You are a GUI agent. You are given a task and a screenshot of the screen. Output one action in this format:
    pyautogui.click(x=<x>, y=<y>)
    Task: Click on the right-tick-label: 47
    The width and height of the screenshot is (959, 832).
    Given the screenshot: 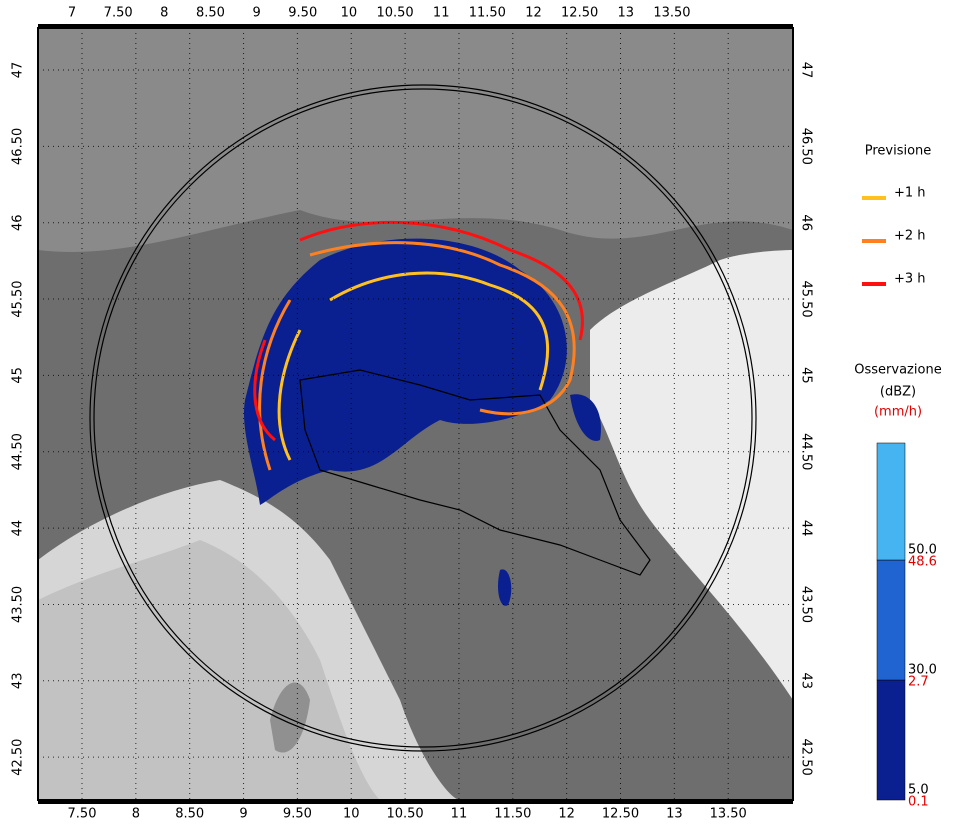 What is the action you would take?
    pyautogui.click(x=806, y=70)
    